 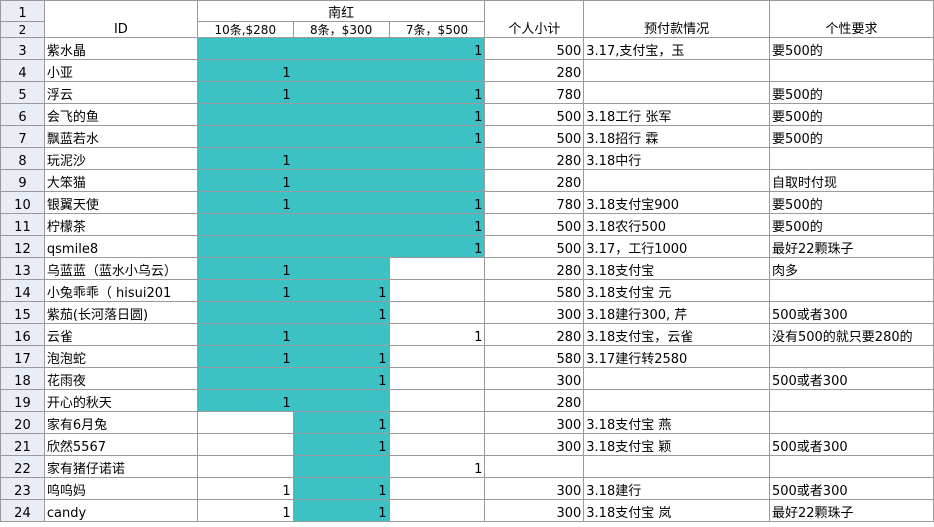 I want to click on id-cell: 柠檬茶, so click(x=120, y=224).